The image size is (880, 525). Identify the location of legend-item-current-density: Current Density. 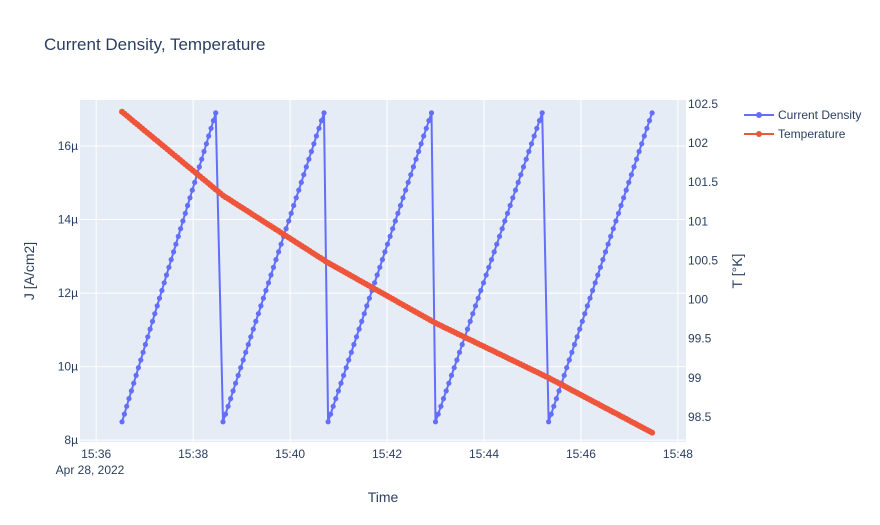
(802, 115).